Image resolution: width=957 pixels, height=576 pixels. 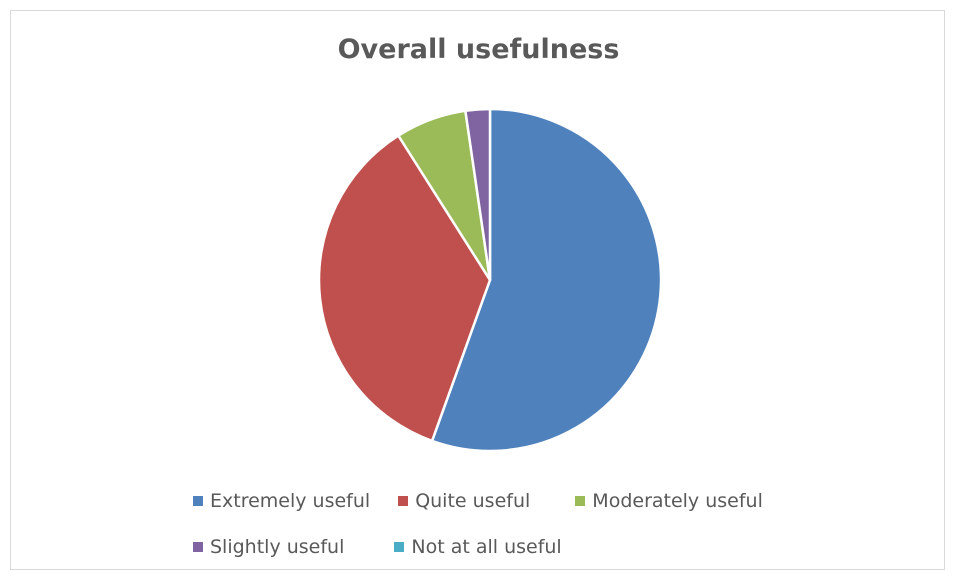 What do you see at coordinates (377, 547) in the screenshot?
I see `legend-row-2: Slightly useful Not at all useful` at bounding box center [377, 547].